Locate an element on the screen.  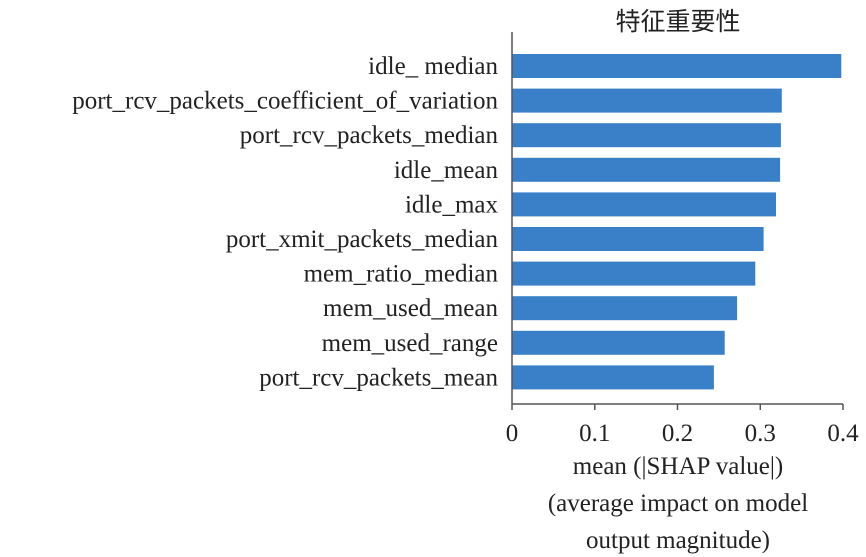
x-axis-label-line-3: output magnitude) is located at coordinates (678, 540).